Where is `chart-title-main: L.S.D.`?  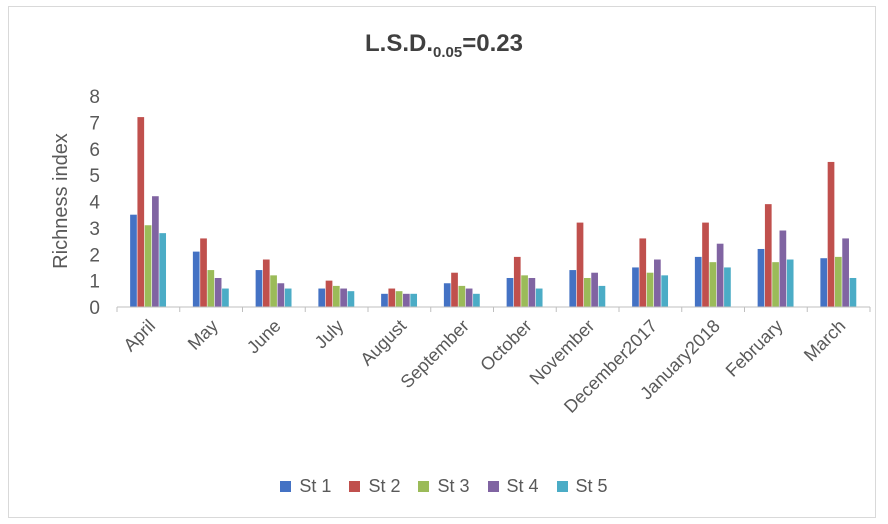 chart-title-main: L.S.D. is located at coordinates (399, 43).